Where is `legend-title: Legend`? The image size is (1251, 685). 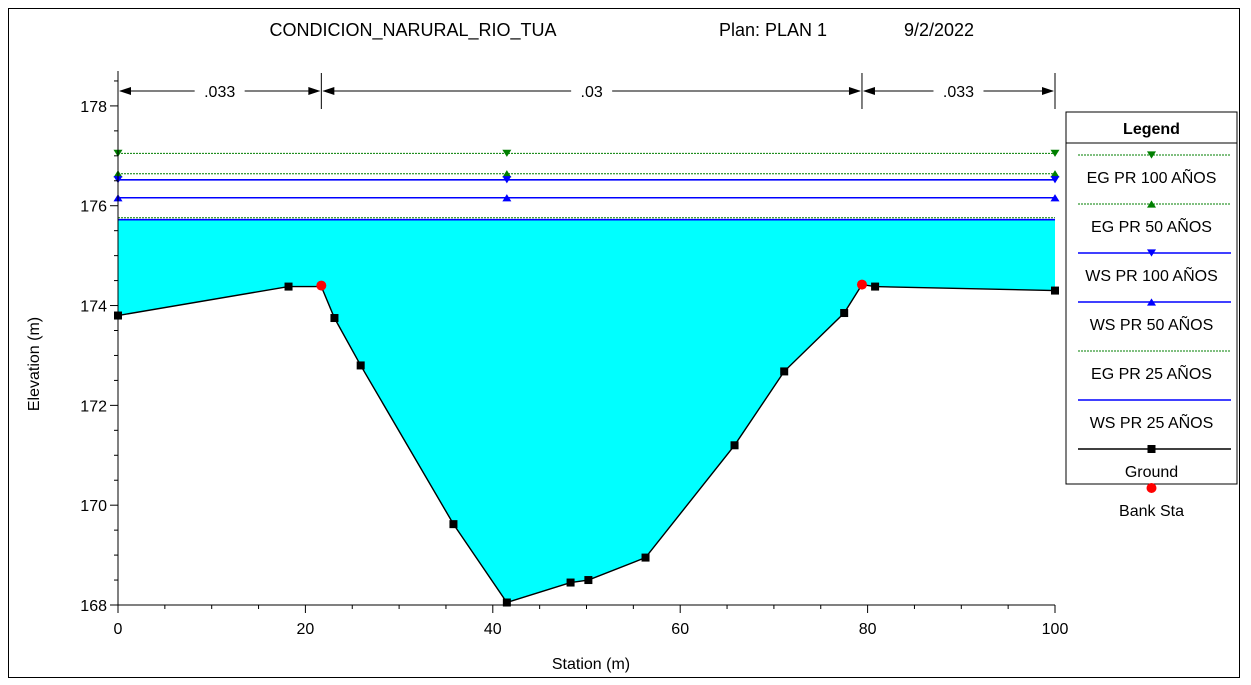
legend-title: Legend is located at coordinates (1151, 129).